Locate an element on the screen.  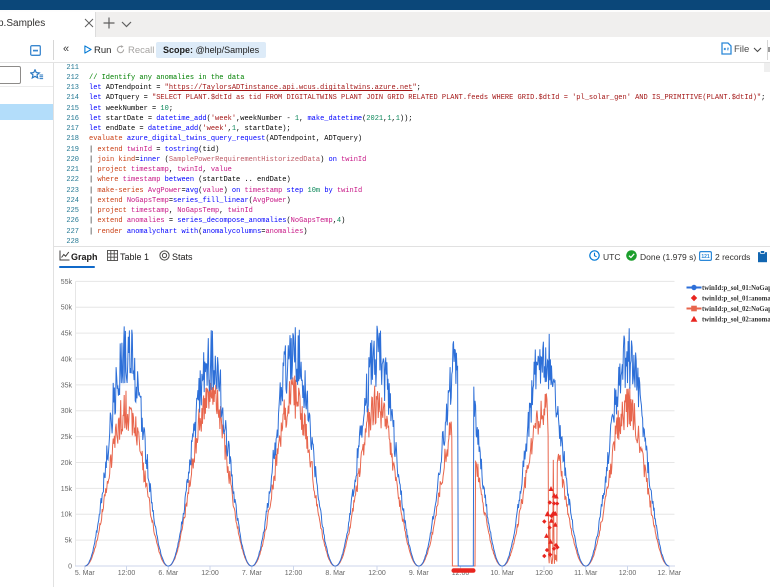
svg-text: 5. Mar is located at coordinates (85, 573).